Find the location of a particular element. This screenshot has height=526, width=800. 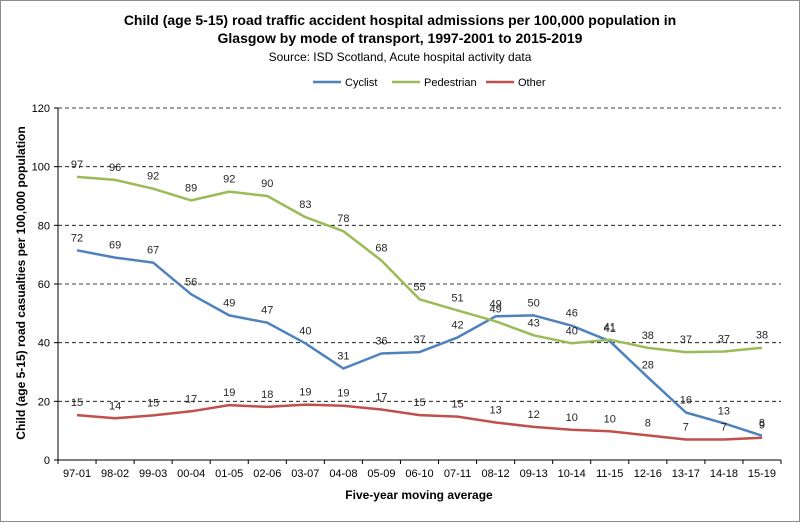

y-tick-label: 80 is located at coordinates (44, 226).